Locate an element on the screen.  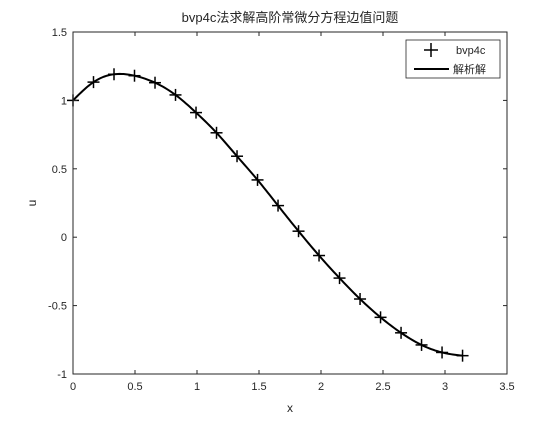
x-tick-label: 3 is located at coordinates (445, 387).